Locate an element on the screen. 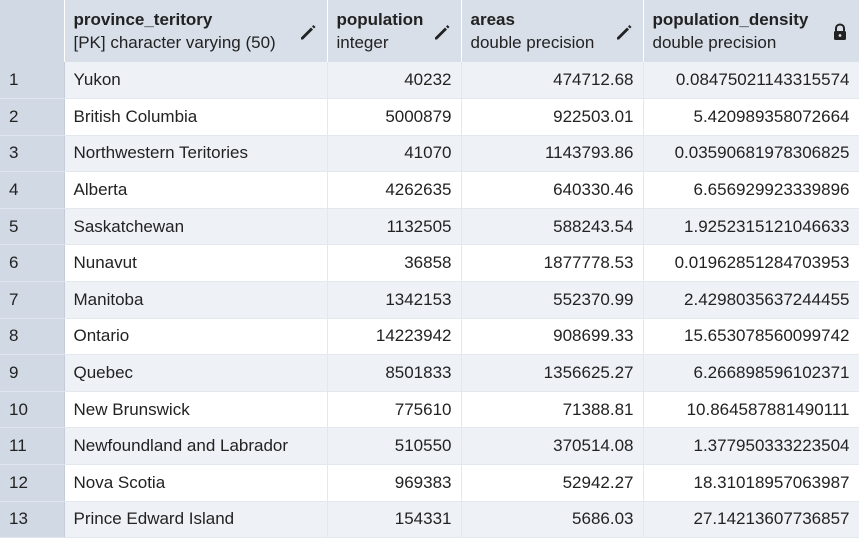  population-density-cell: 0.03590681978306825 is located at coordinates (751, 154).